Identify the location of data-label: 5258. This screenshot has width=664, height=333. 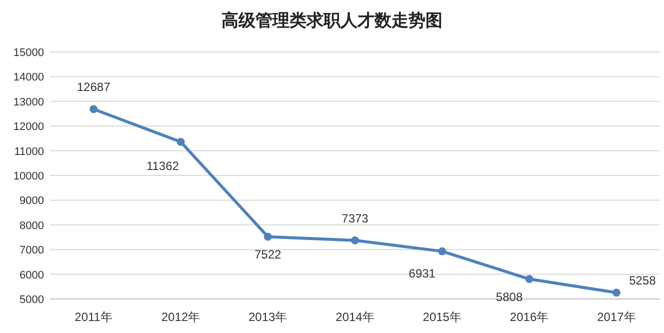
(642, 281).